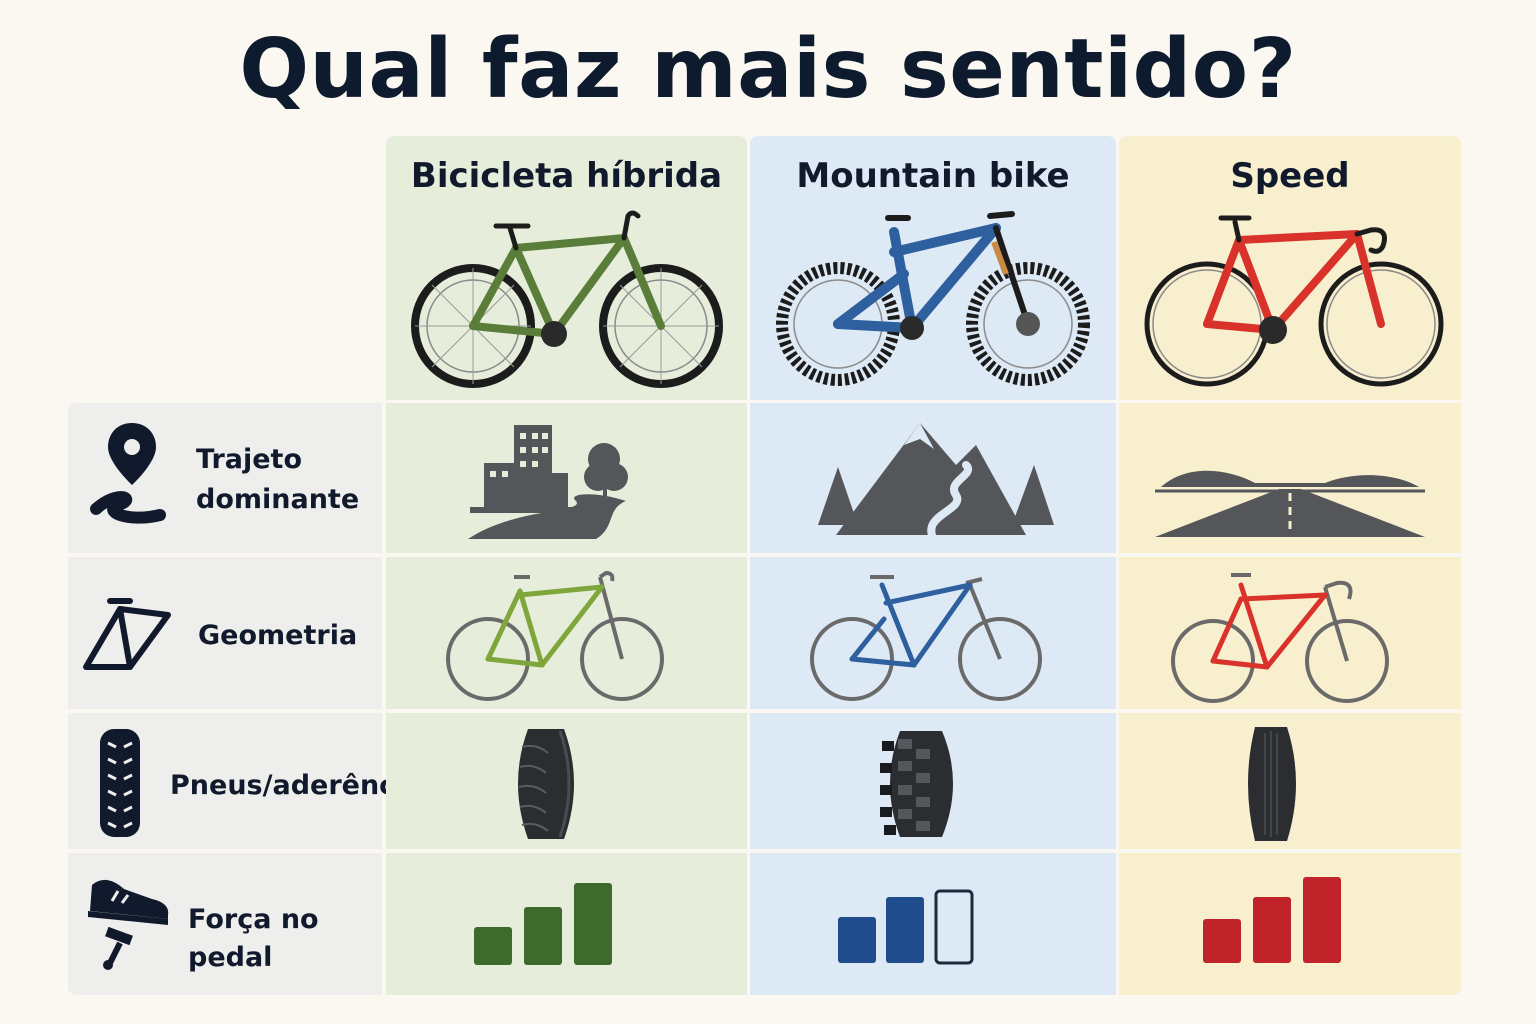 Image resolution: width=1536 pixels, height=1024 pixels. What do you see at coordinates (567, 299) in the screenshot?
I see `hybrid-bike-icon` at bounding box center [567, 299].